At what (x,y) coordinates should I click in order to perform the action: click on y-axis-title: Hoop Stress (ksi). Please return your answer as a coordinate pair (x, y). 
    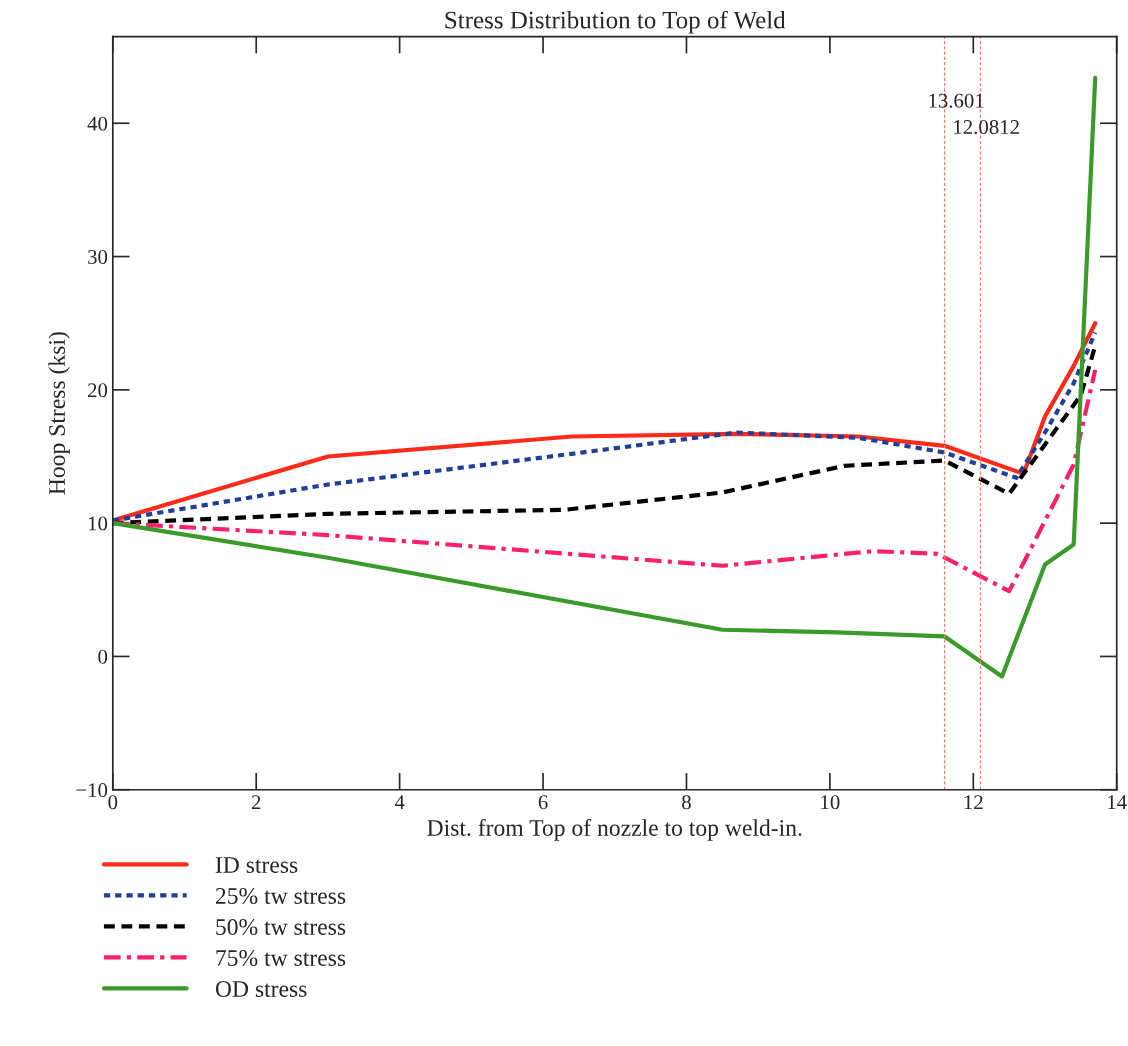
    Looking at the image, I should click on (59, 413).